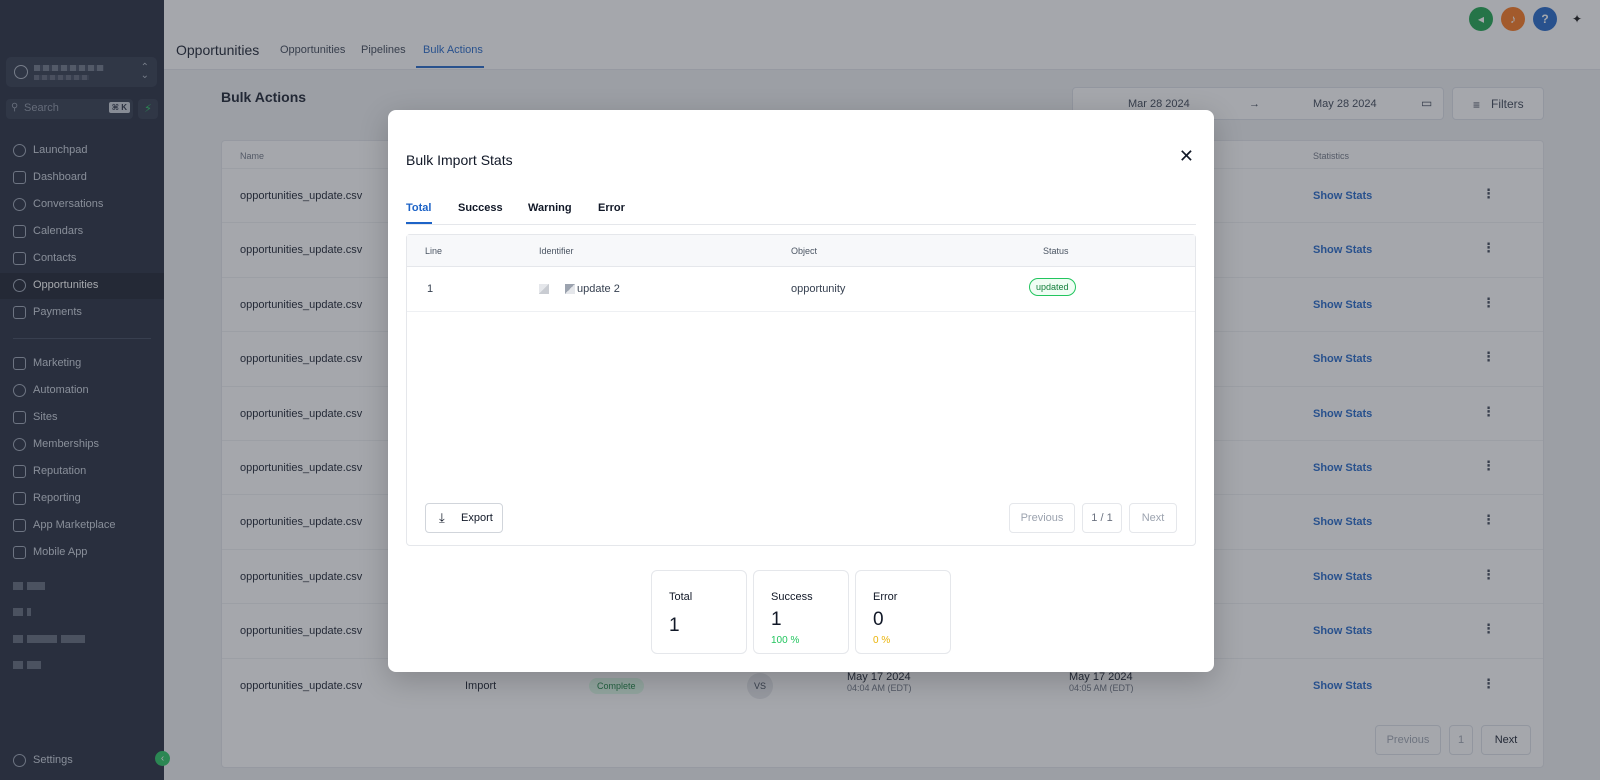 The width and height of the screenshot is (1600, 780). Describe the element at coordinates (19, 150) in the screenshot. I see `launchpad-icon` at that location.